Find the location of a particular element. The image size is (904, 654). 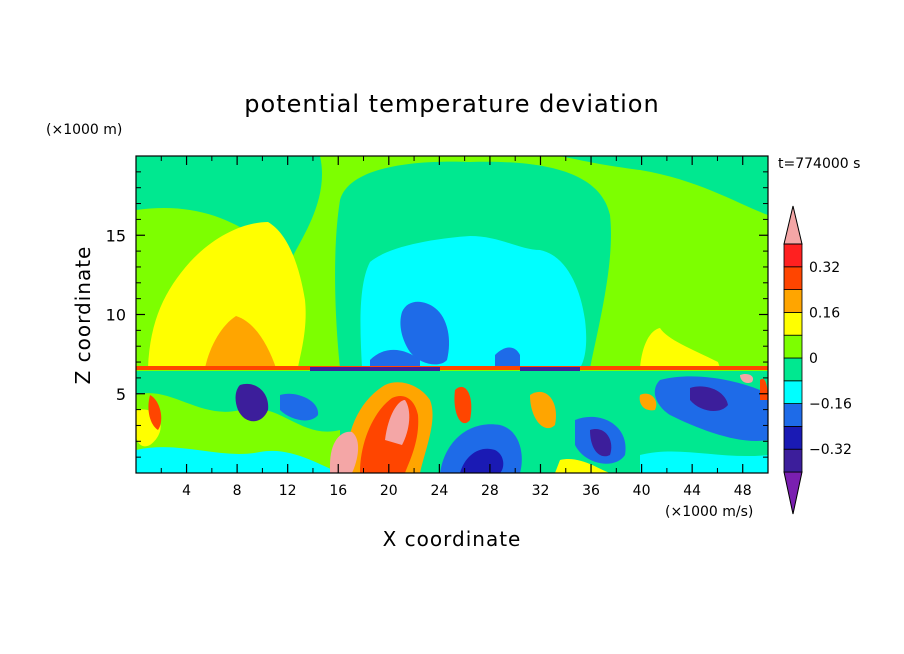

y-tick-label: 5 is located at coordinates (121, 394).